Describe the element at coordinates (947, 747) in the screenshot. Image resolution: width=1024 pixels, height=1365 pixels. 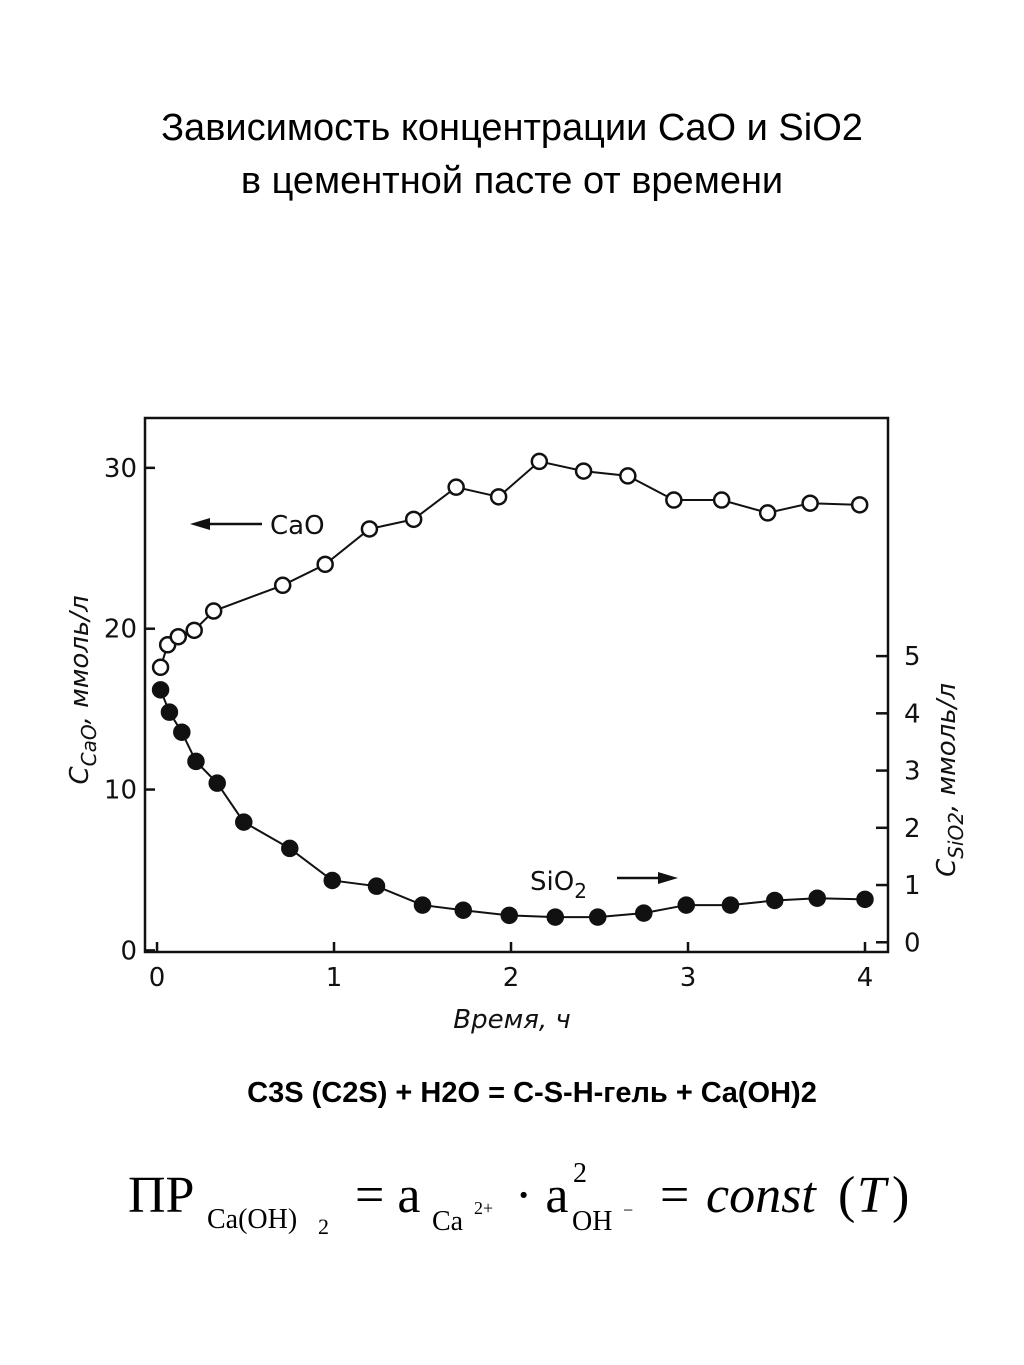
I see `y2-label-unit: , ммоль/л` at that location.